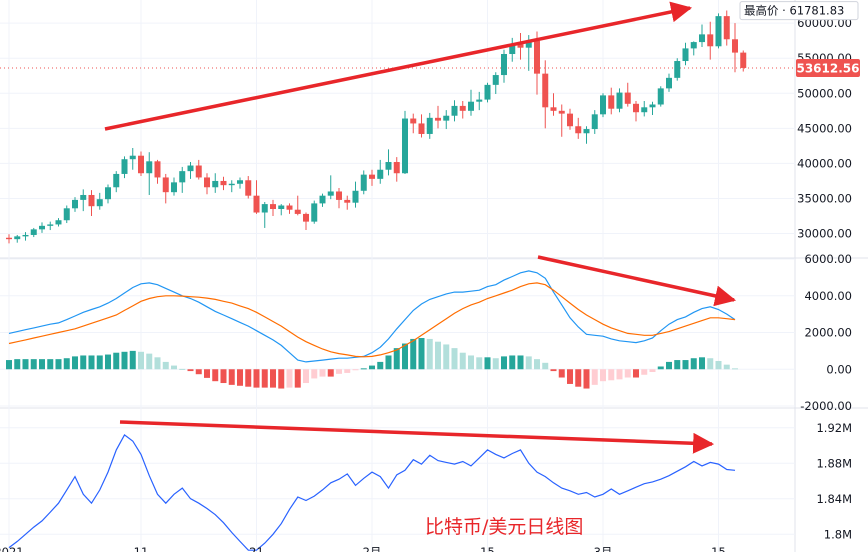  What do you see at coordinates (12, 548) in the screenshot?
I see `x-tick-label: 2021` at bounding box center [12, 548].